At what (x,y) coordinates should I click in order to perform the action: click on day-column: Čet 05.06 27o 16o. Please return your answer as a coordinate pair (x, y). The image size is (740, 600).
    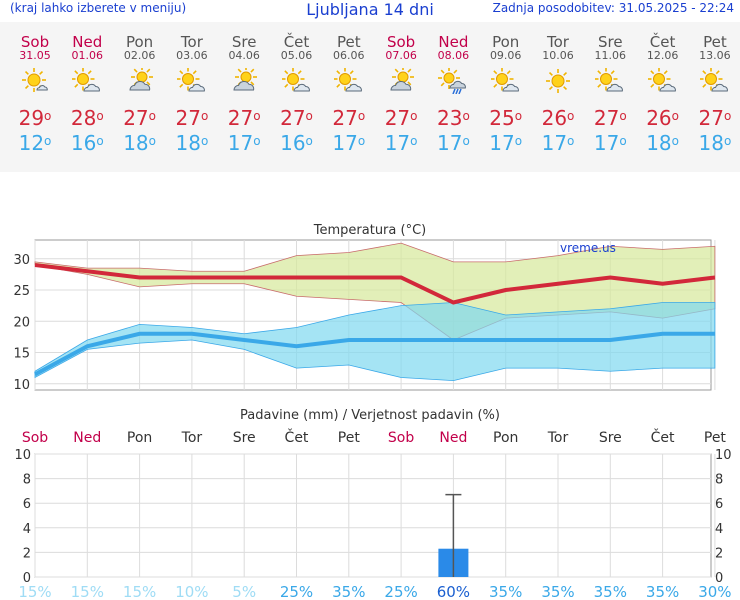
    Looking at the image, I should click on (297, 89).